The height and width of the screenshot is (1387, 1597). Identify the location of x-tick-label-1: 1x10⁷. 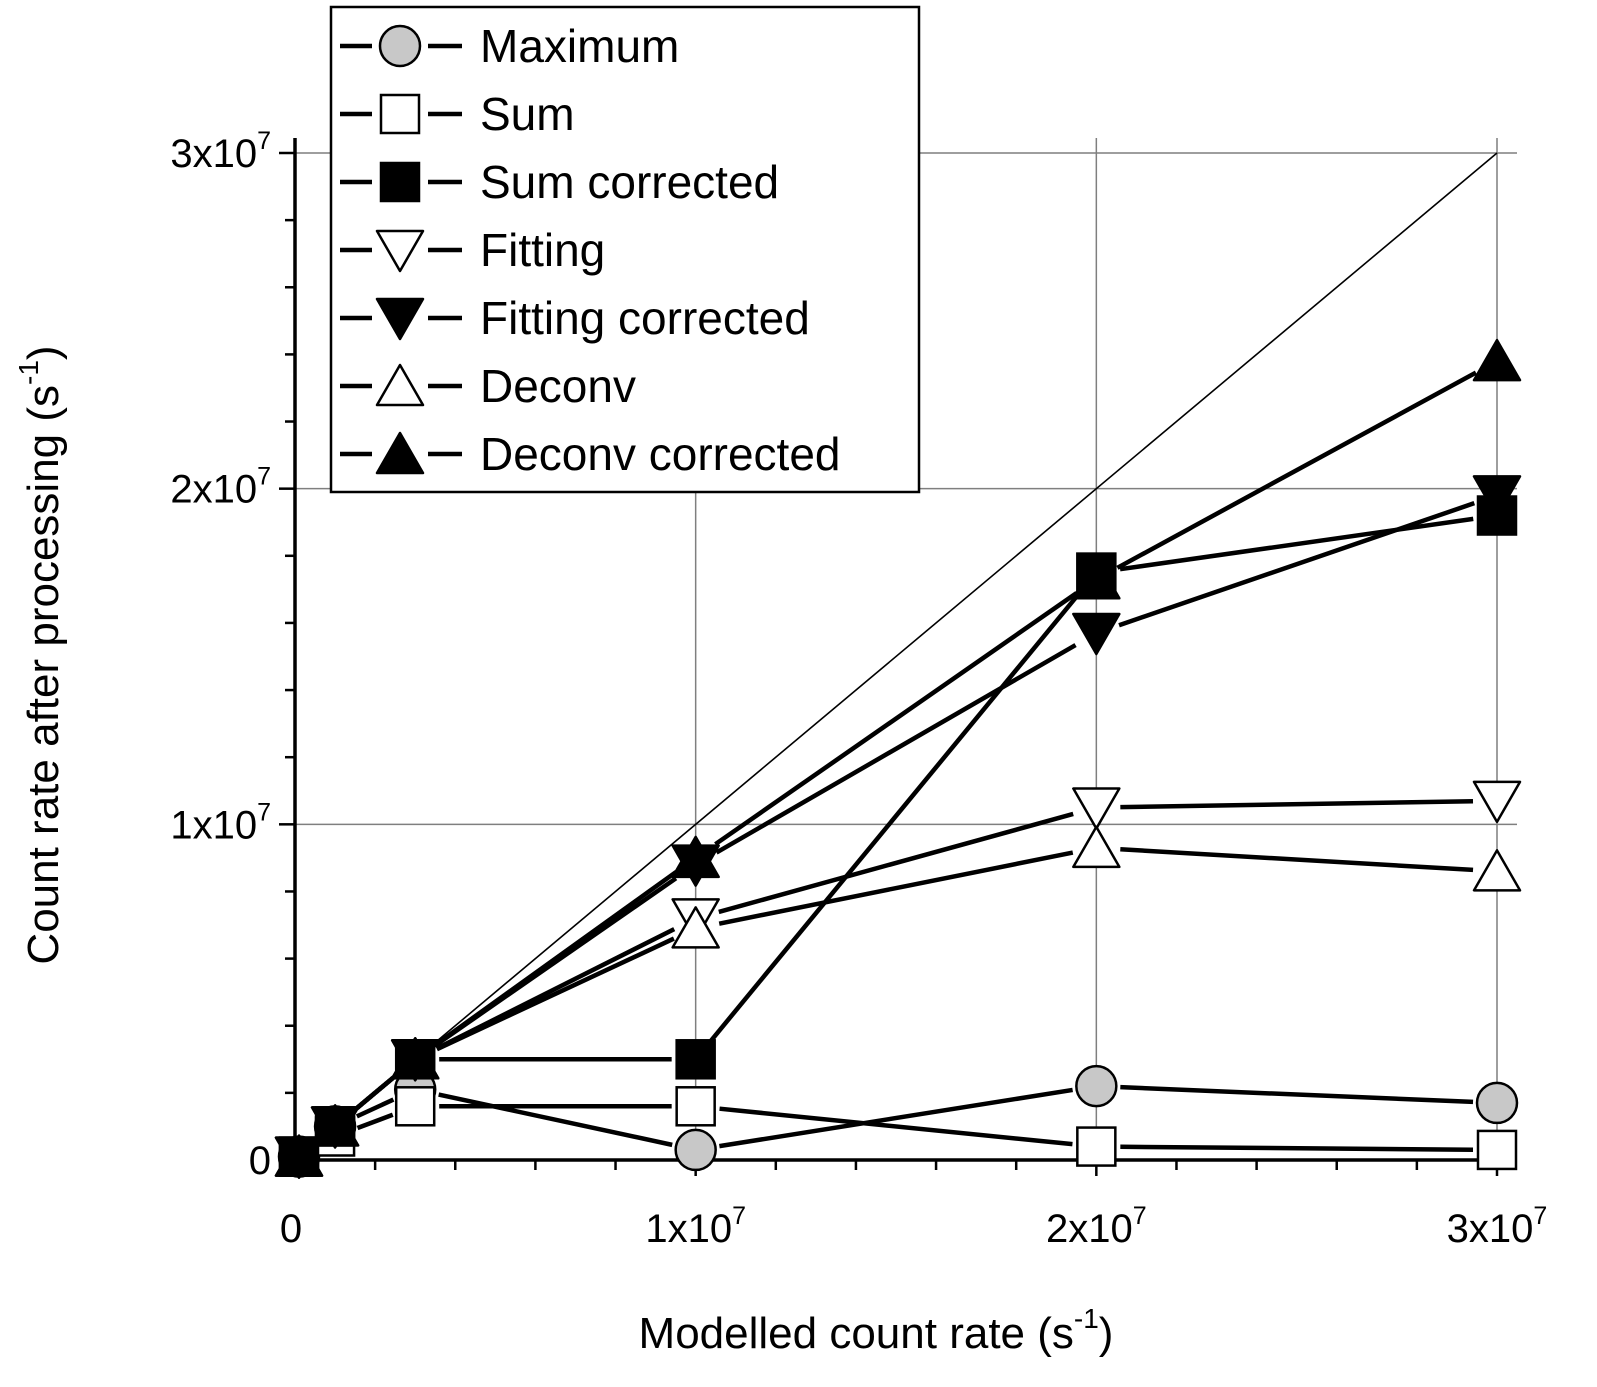
(695, 1226).